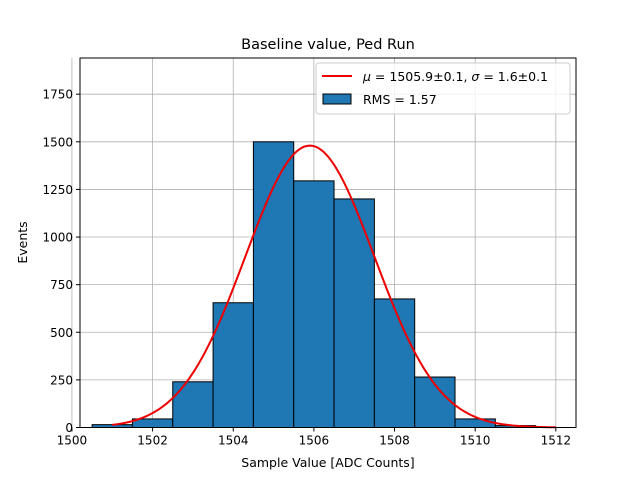 This screenshot has height=480, width=640. I want to click on x-axis-ticks: 1500 1502 1504 1506 1508 1510 1512, so click(314, 437).